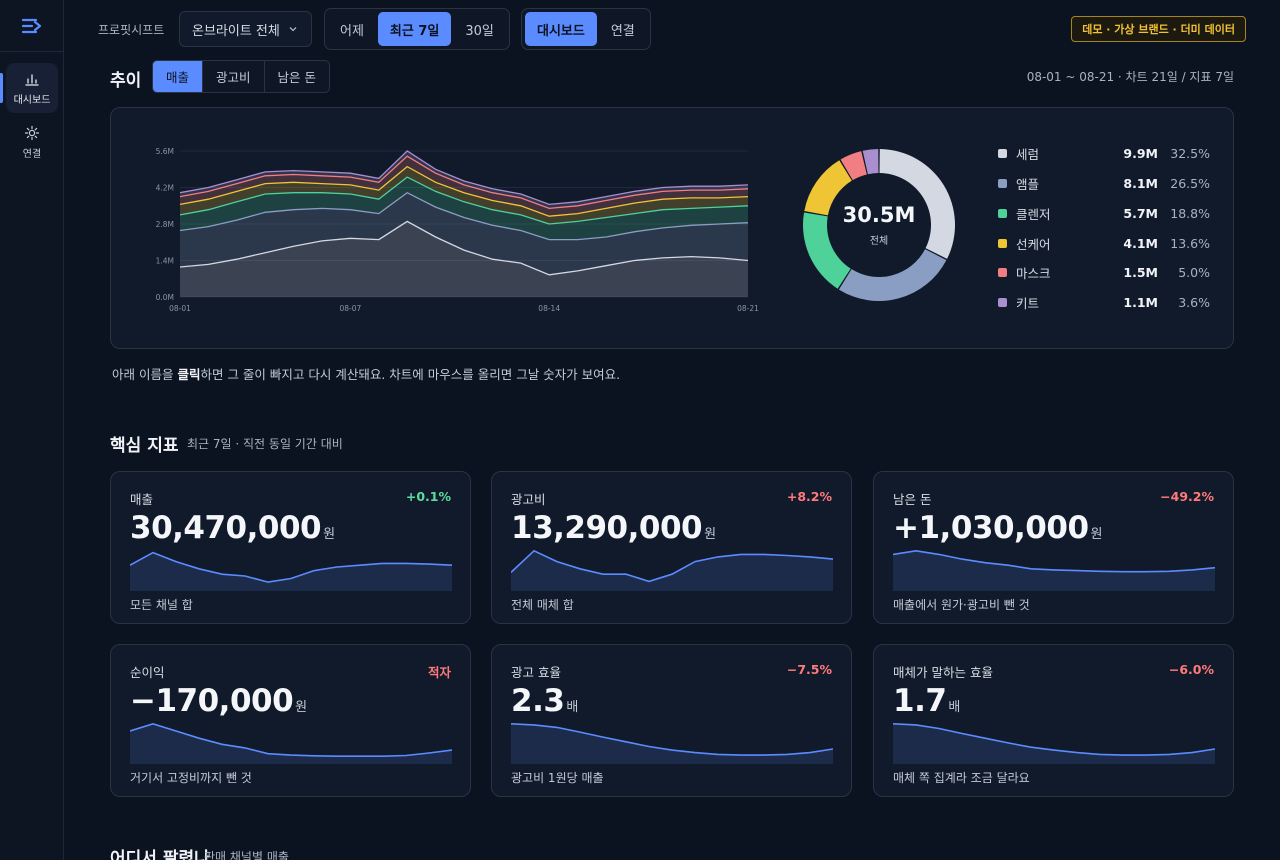  I want to click on legend-percent: 5.0%, so click(1194, 272).